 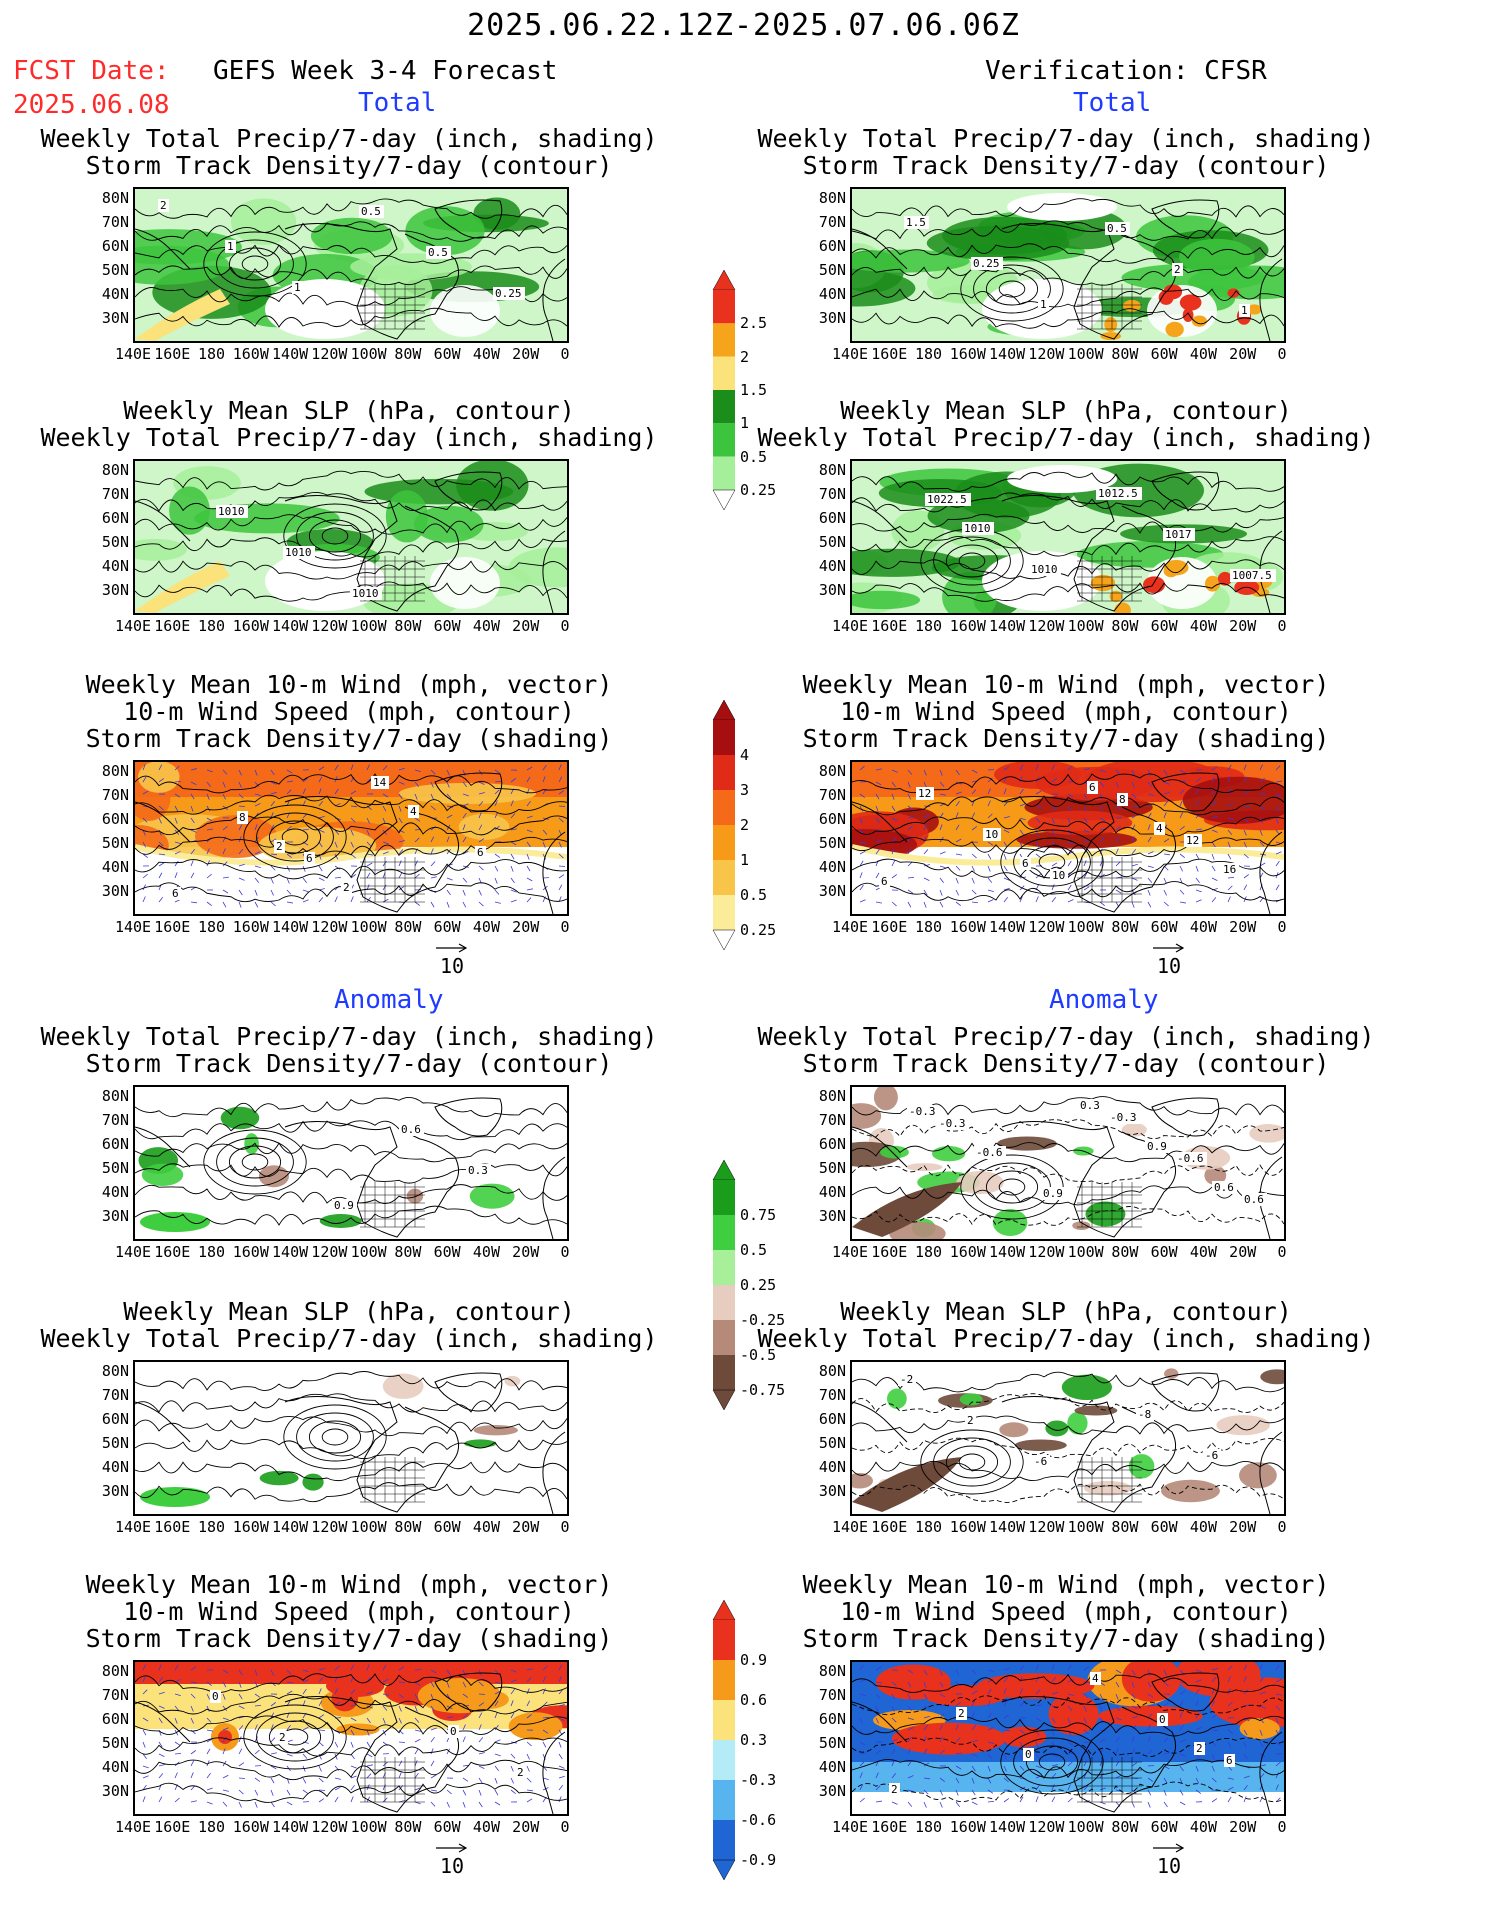 I want to click on svg-text: 8, so click(x=242, y=817).